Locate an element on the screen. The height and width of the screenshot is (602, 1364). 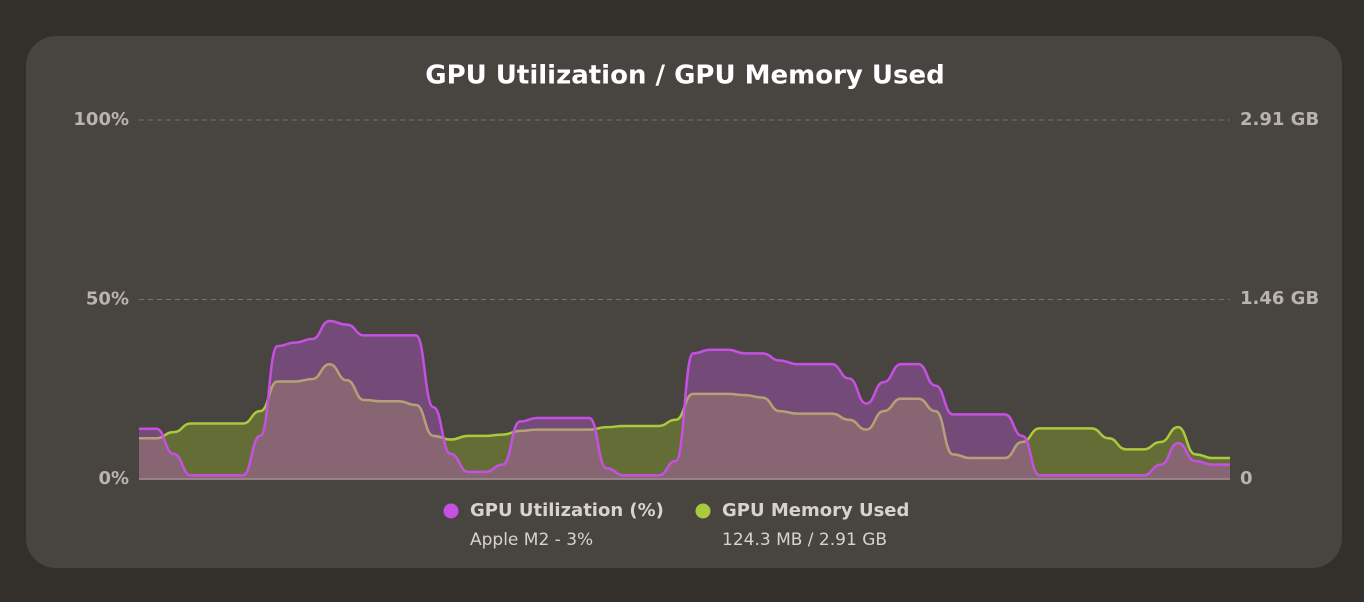
legend-detail: Apple M2 - 3% is located at coordinates (531, 540).